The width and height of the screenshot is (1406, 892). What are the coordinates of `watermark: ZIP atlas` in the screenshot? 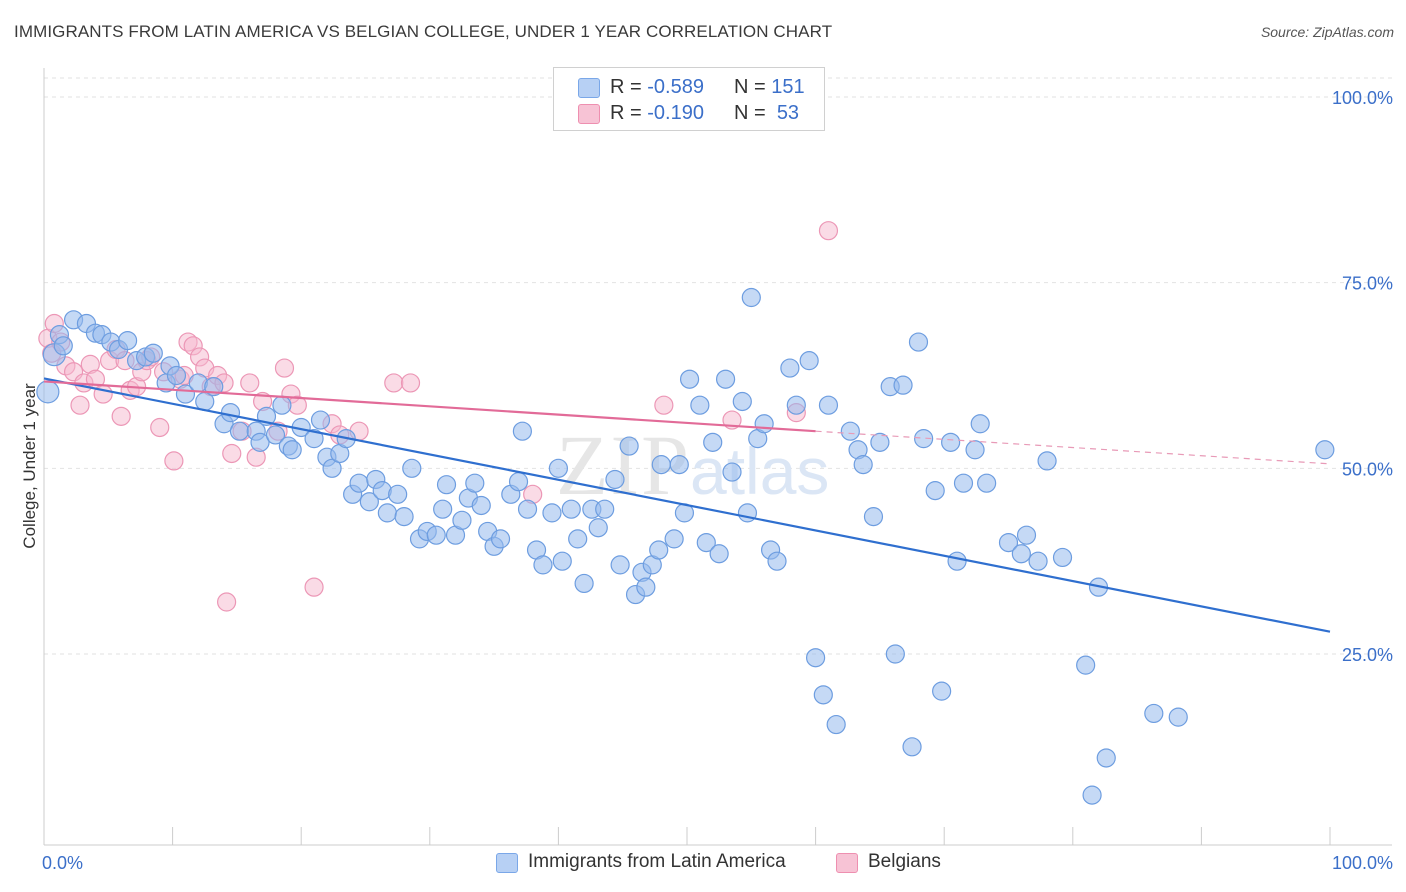 It's located at (692, 465).